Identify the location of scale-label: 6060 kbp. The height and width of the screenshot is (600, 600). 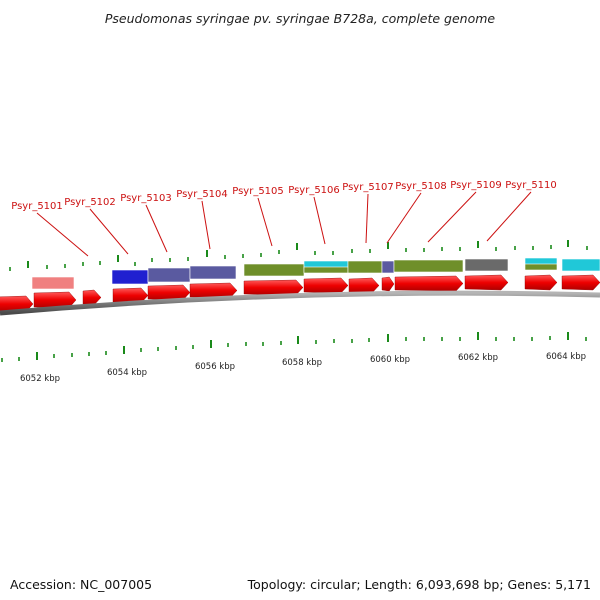
(390, 360).